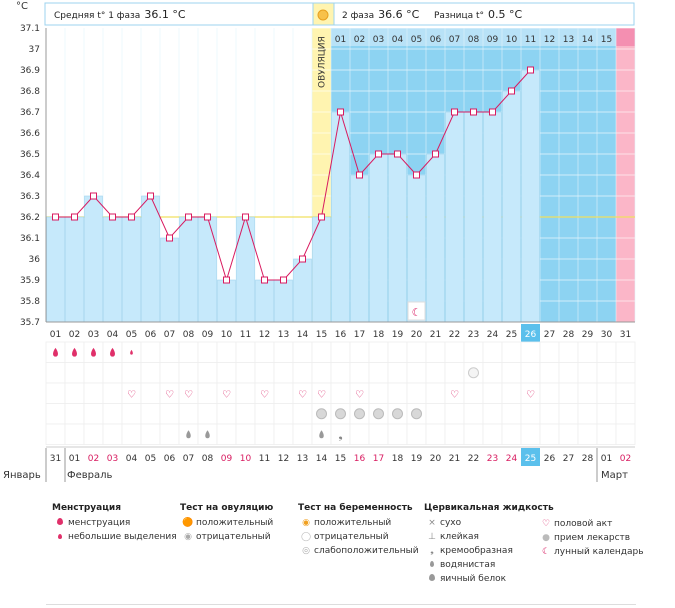 The image size is (675, 608). I want to click on calendar-date: 18, so click(398, 459).